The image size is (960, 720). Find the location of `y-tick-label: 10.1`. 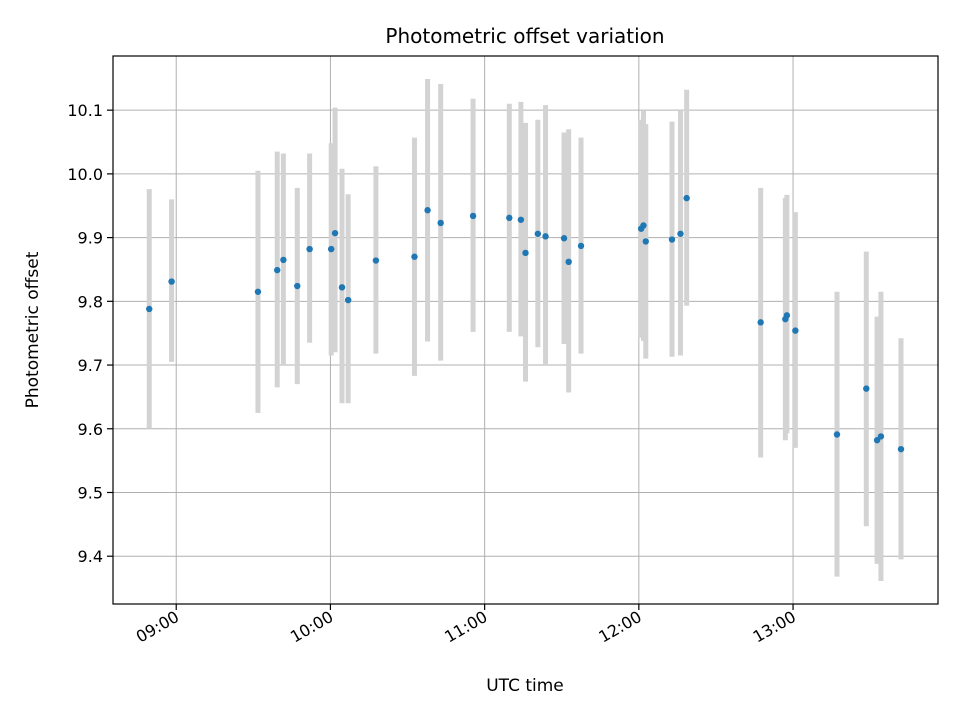

y-tick-label: 10.1 is located at coordinates (85, 110).